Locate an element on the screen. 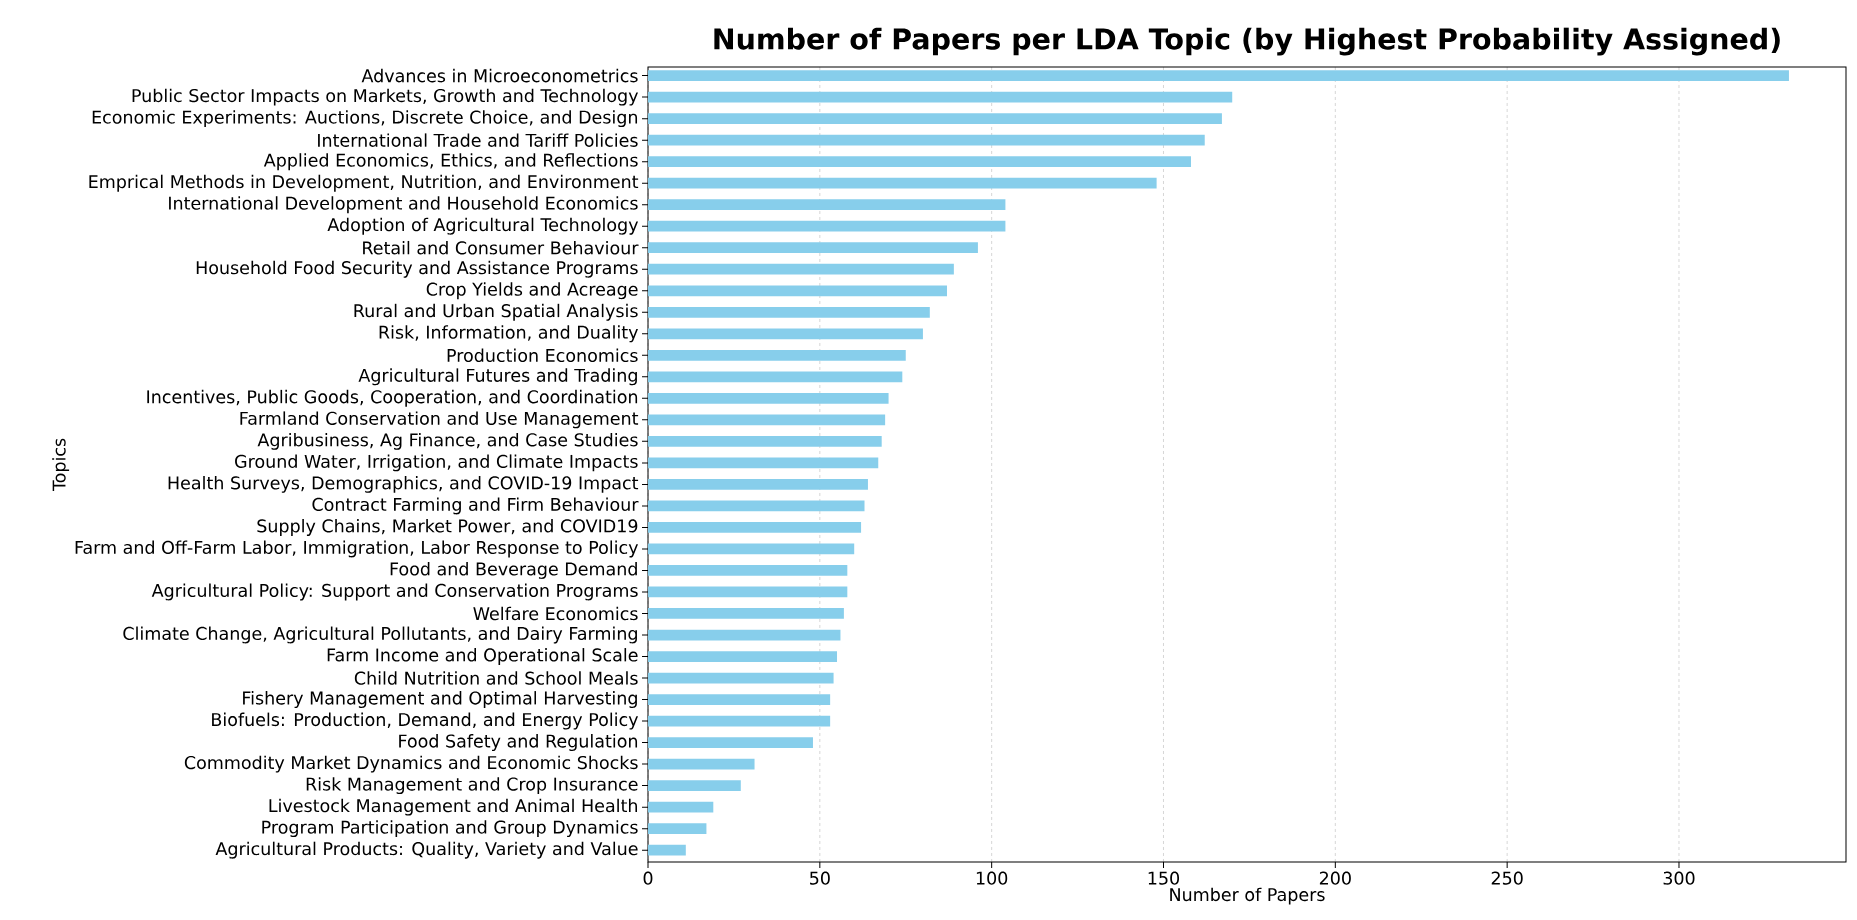 The width and height of the screenshot is (1857, 920). y-tick-label: Livestock Management and Animal Health is located at coordinates (453, 807).